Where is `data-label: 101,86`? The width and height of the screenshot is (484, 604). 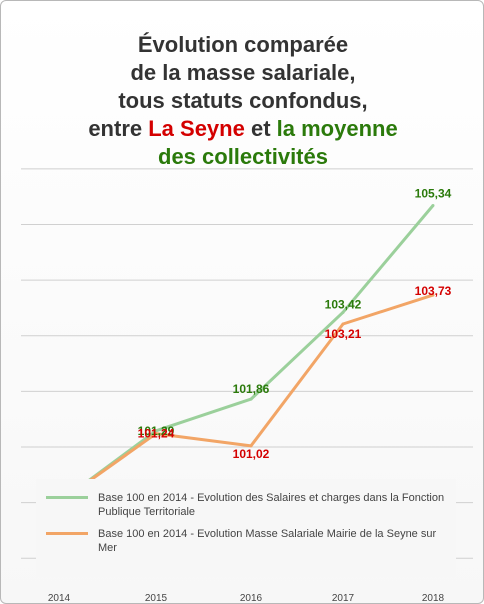
data-label: 101,86 is located at coordinates (251, 389).